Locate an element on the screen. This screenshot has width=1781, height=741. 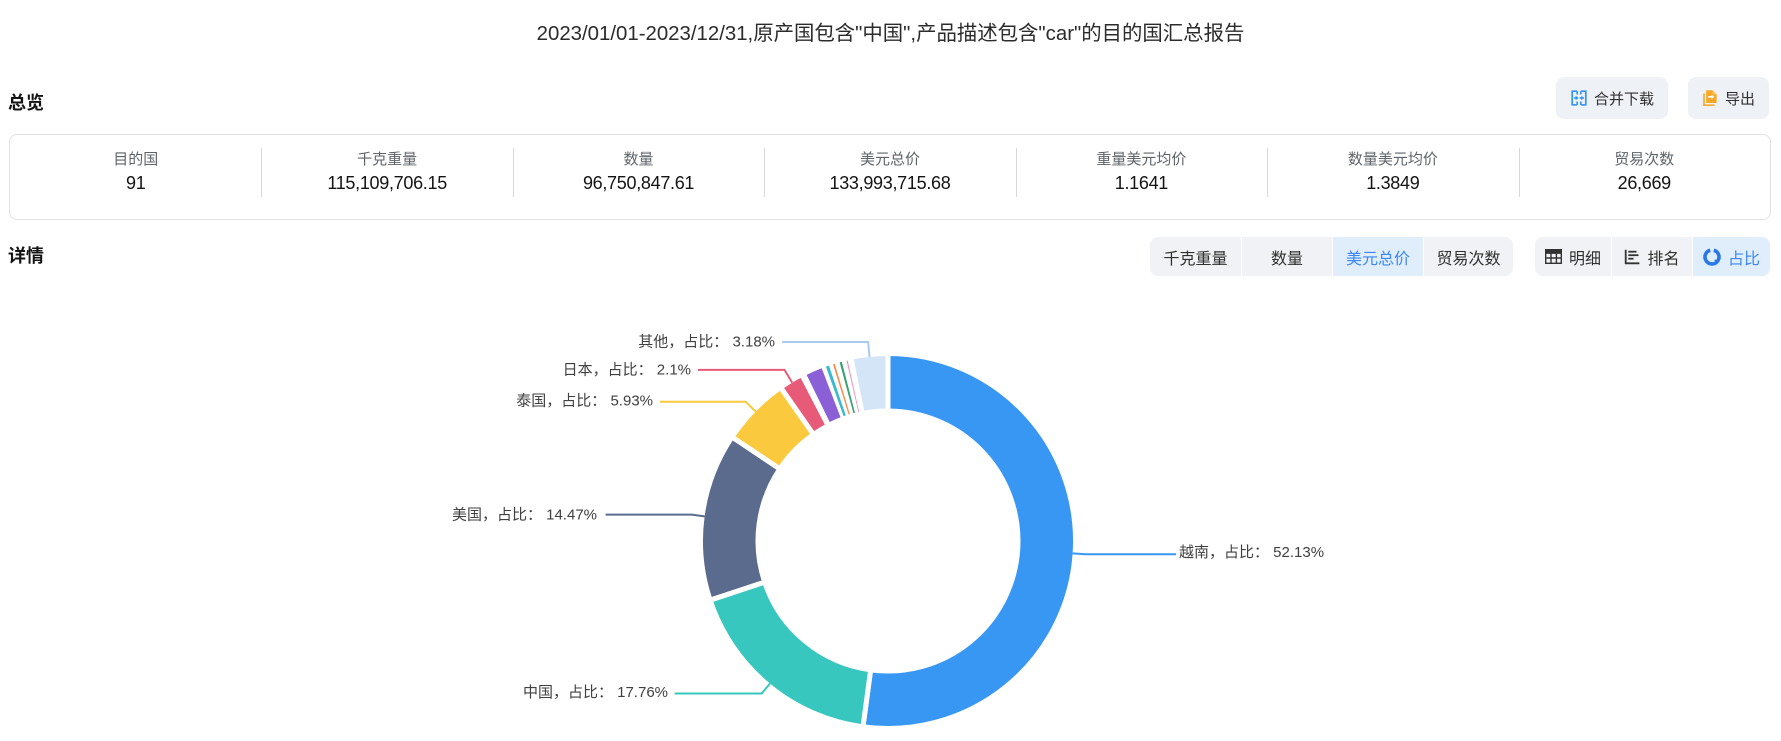
svg-text: 日本，占比： 2.1% is located at coordinates (627, 370).